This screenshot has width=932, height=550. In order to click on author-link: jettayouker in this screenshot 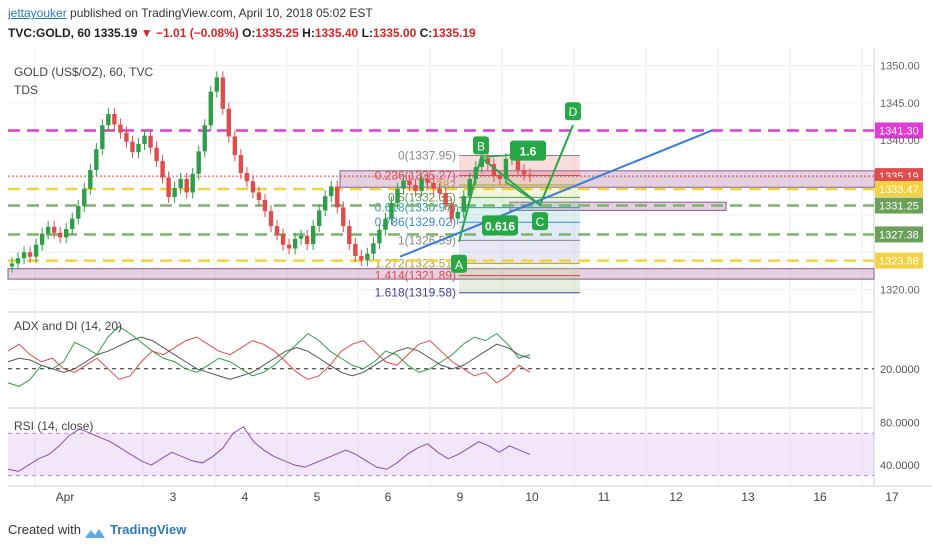, I will do `click(37, 13)`.